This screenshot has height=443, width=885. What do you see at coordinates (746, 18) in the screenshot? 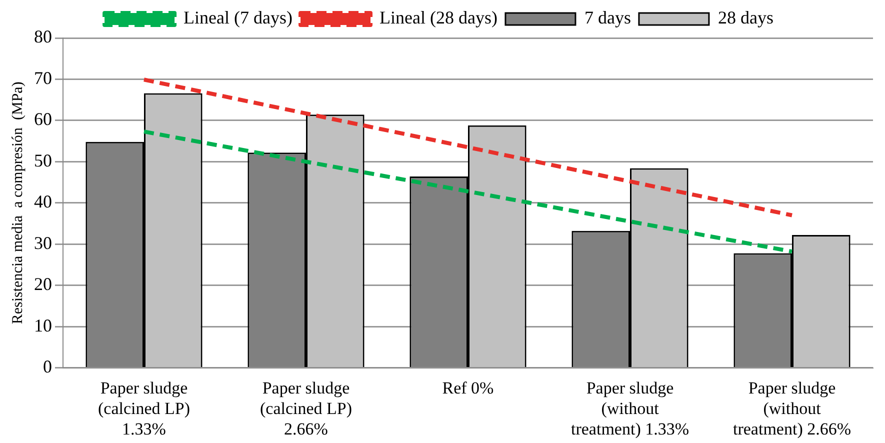
I see `legend-label: 28 days` at bounding box center [746, 18].